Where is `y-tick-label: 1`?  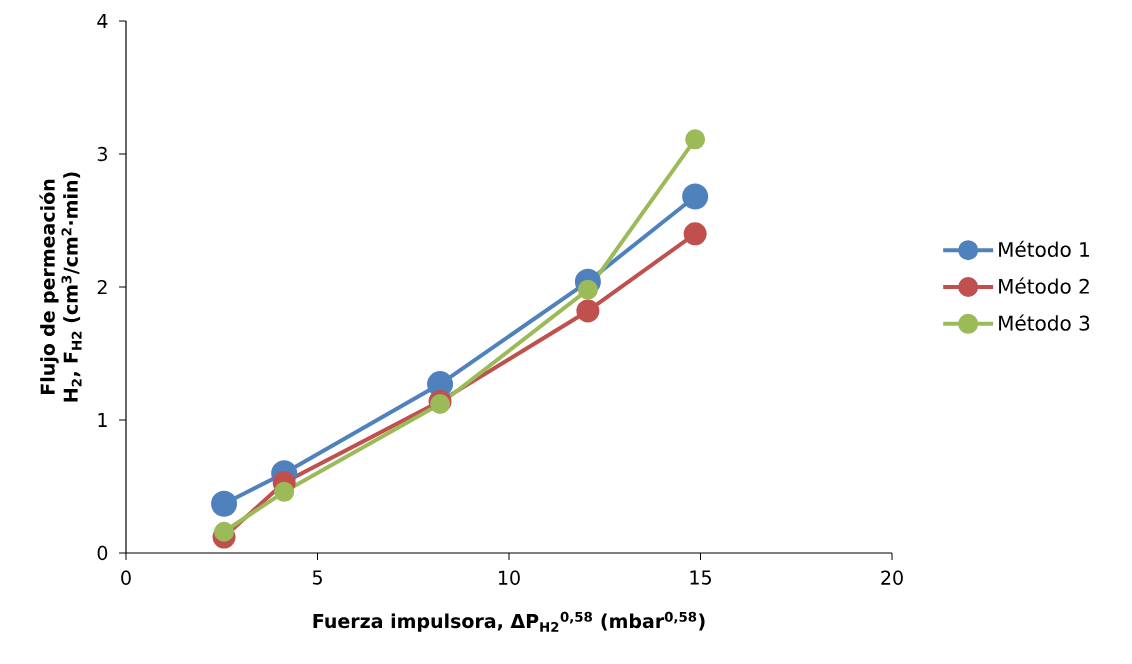
y-tick-label: 1 is located at coordinates (102, 420).